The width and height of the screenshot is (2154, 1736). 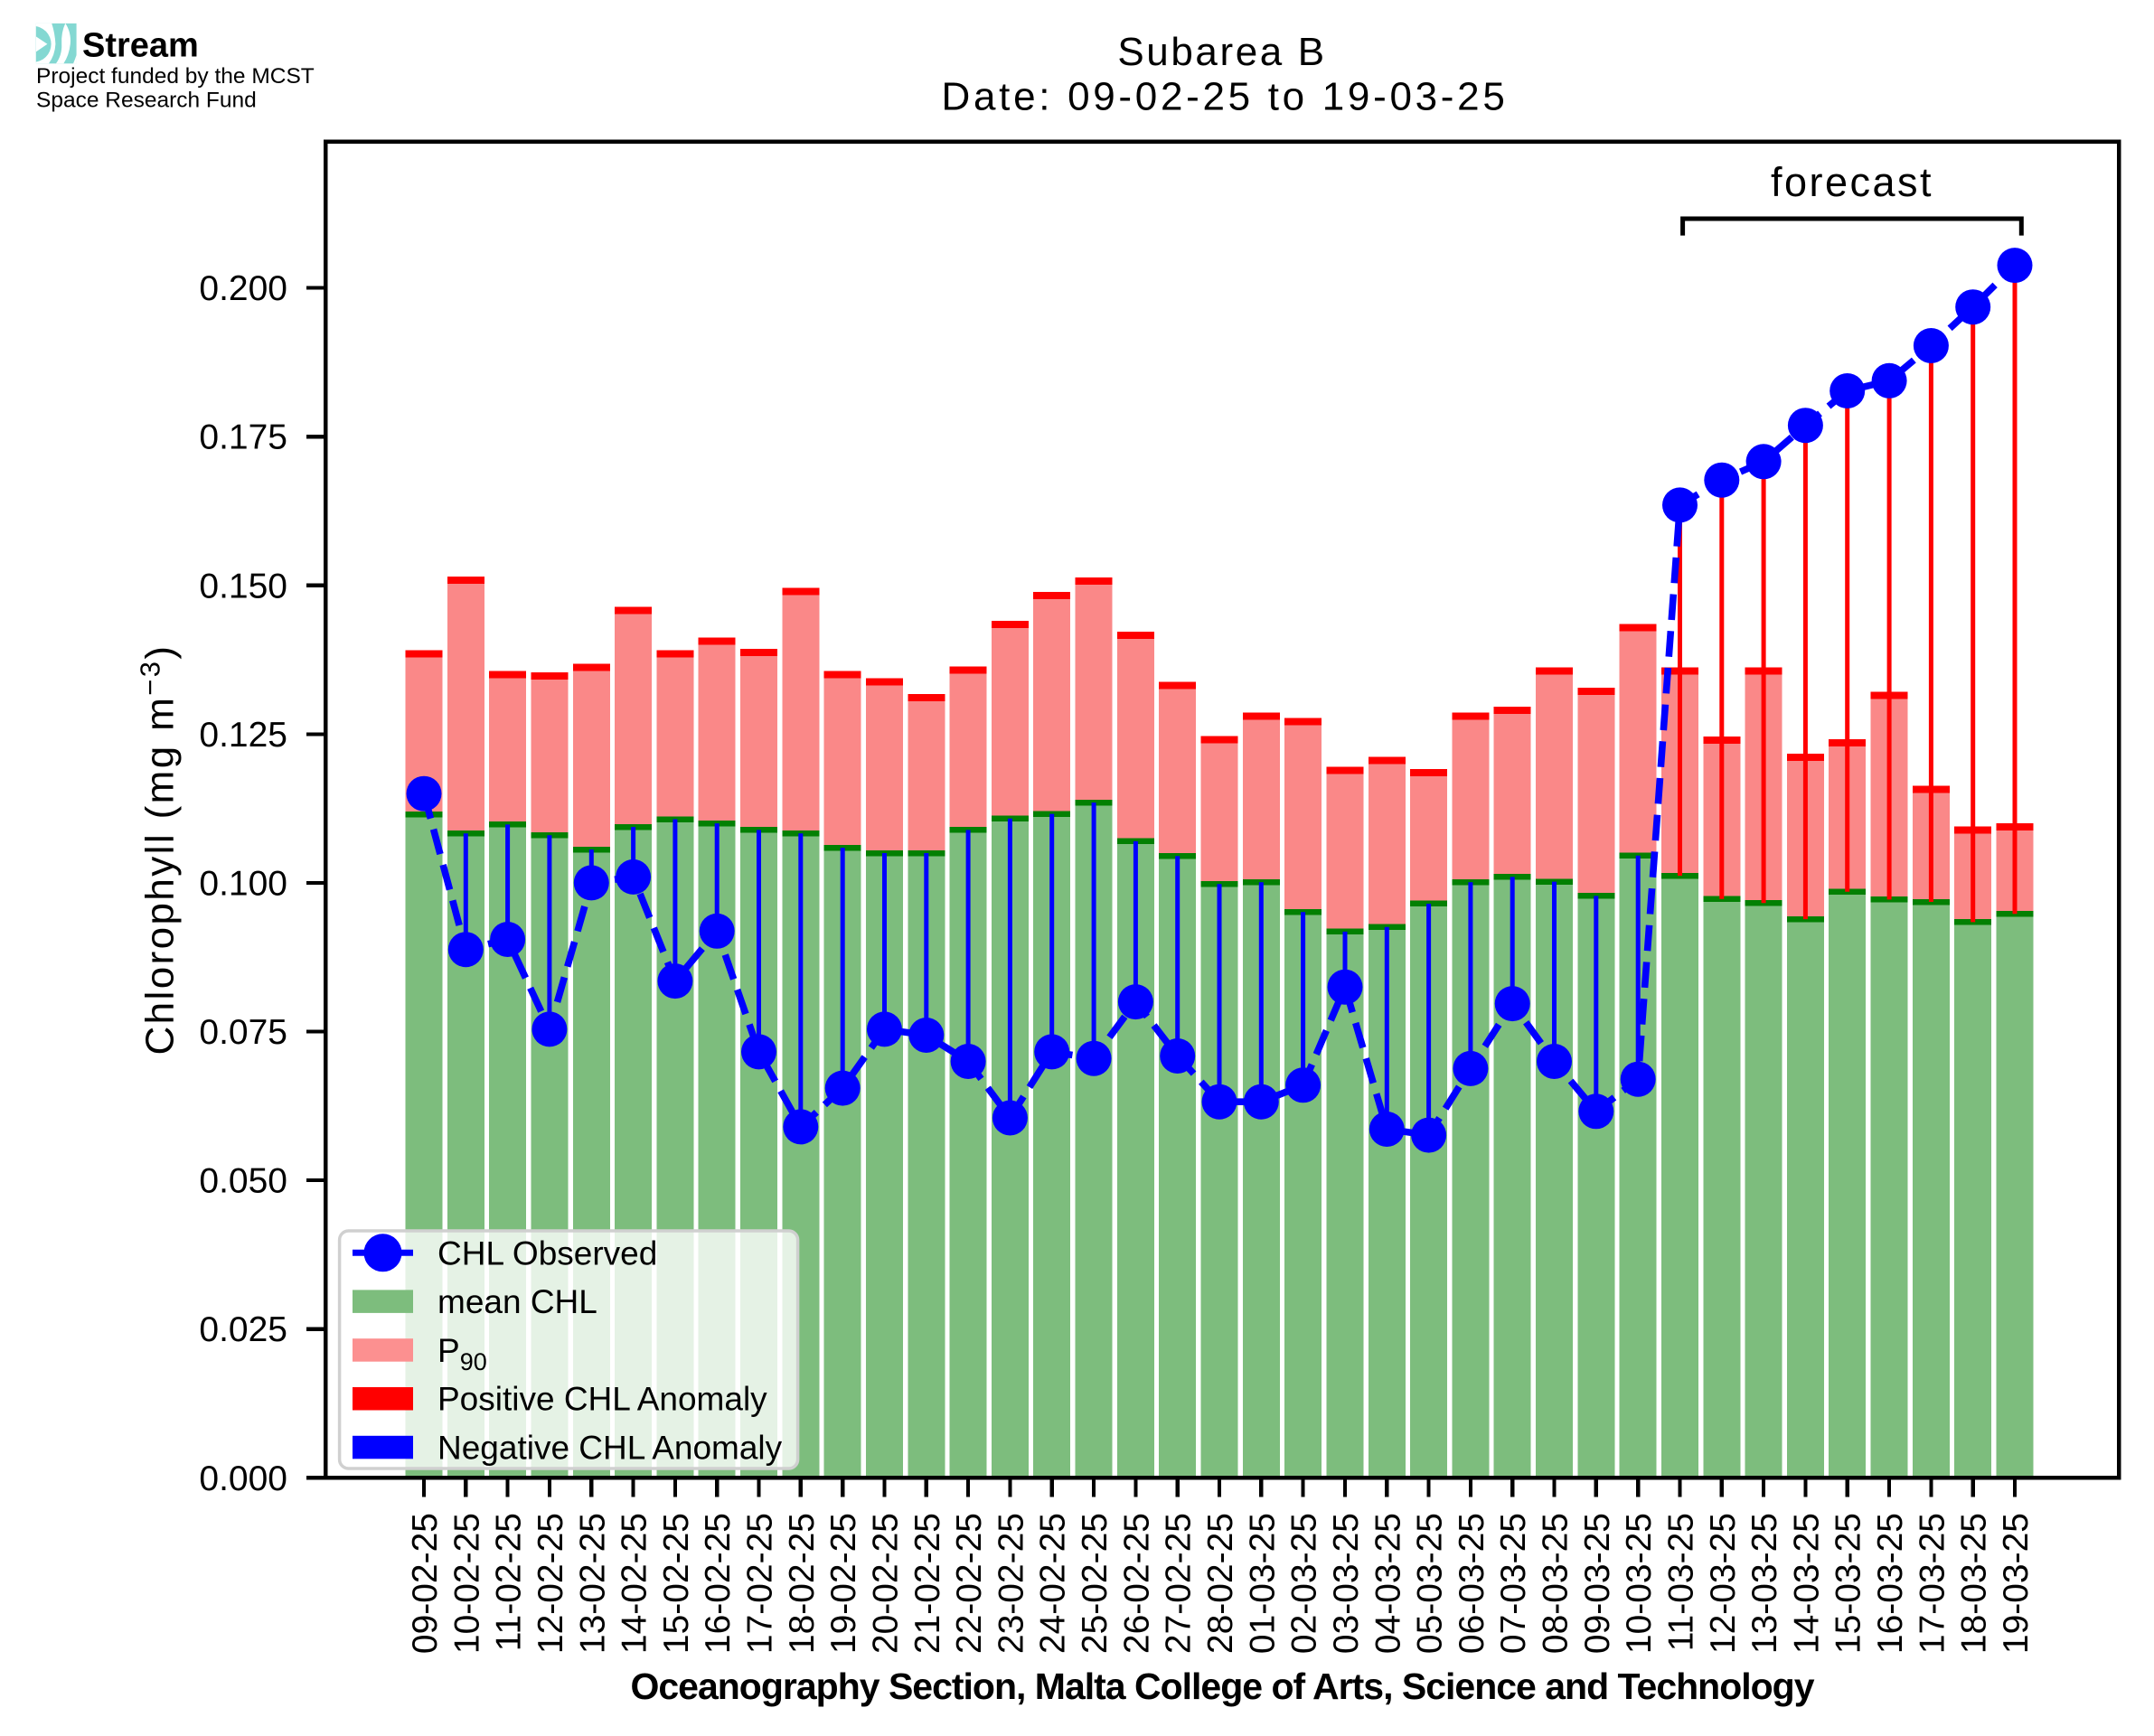 What do you see at coordinates (550, 1584) in the screenshot?
I see `svg-text: 12-02-25` at bounding box center [550, 1584].